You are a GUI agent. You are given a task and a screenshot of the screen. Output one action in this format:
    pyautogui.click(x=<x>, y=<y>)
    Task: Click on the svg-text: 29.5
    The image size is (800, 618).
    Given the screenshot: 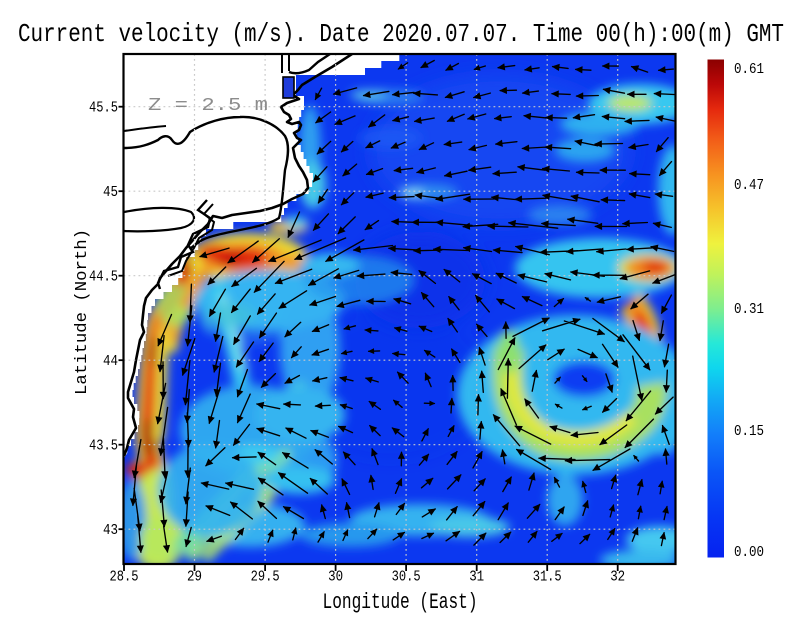 What is the action you would take?
    pyautogui.click(x=265, y=577)
    